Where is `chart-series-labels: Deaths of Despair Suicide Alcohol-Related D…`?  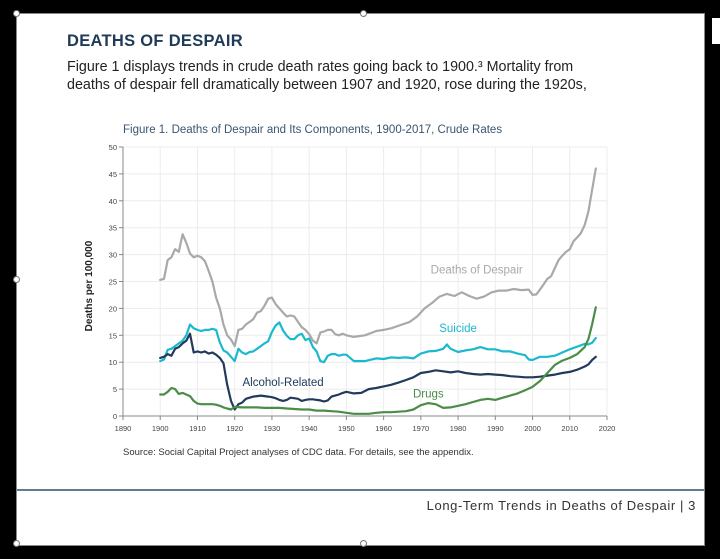
chart-series-labels: Deaths of Despair Suicide Alcohol-Related D… is located at coordinates (382, 332).